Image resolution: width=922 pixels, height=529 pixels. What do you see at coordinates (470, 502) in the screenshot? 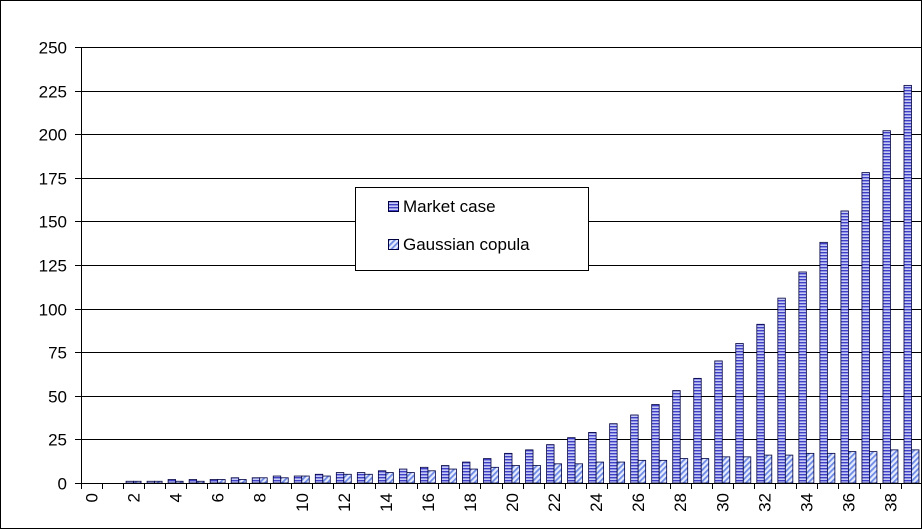
I see `x-tick-label: 18` at bounding box center [470, 502].